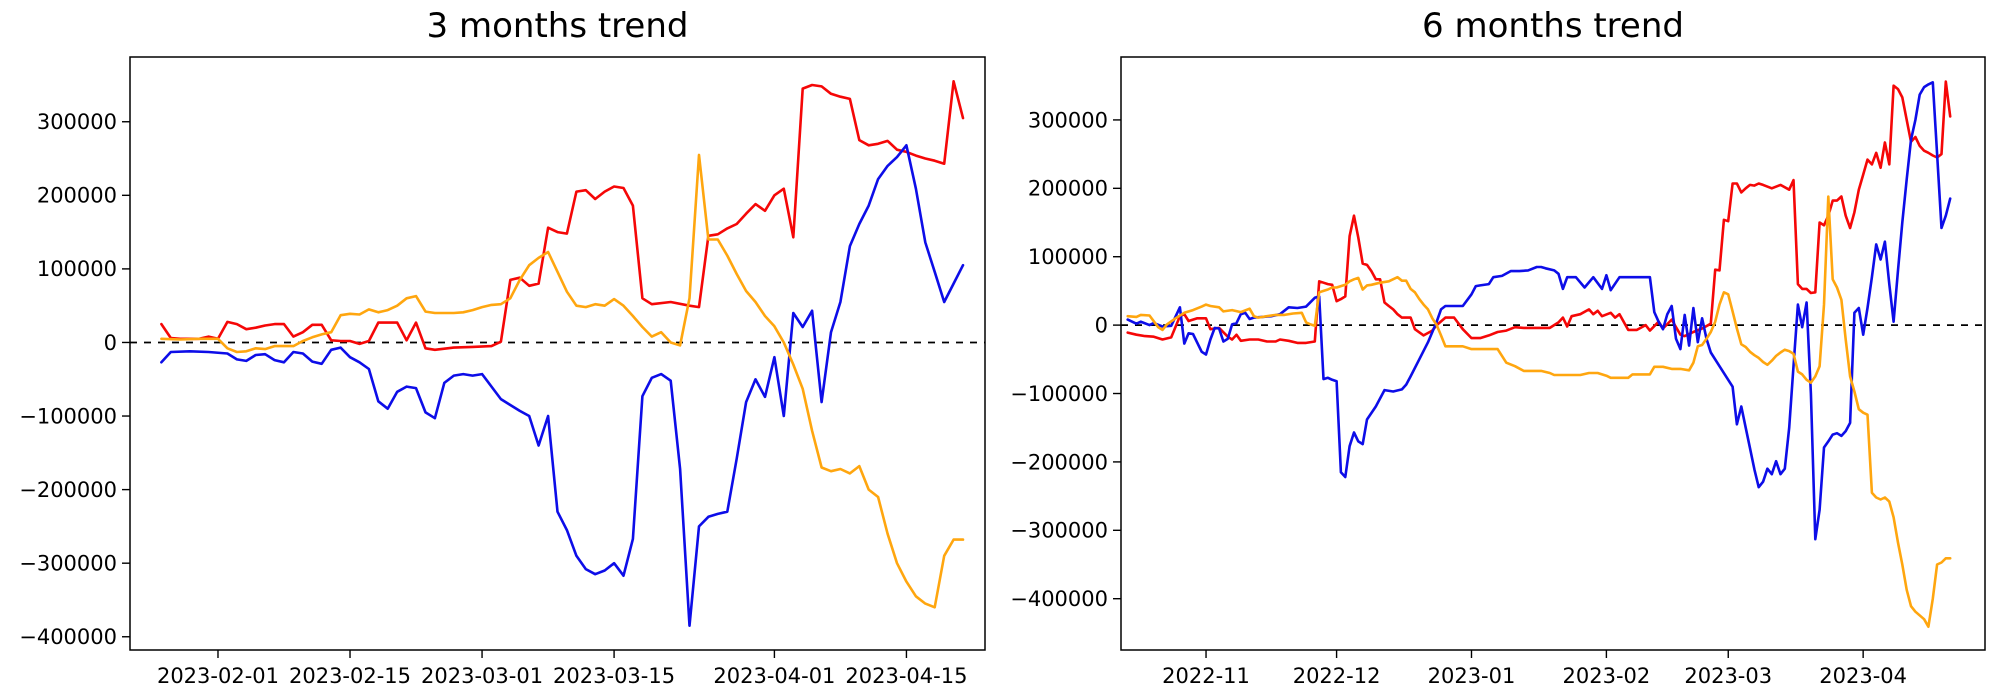  Describe the element at coordinates (1607, 676) in the screenshot. I see `x-tick-label: 2023-02` at that location.